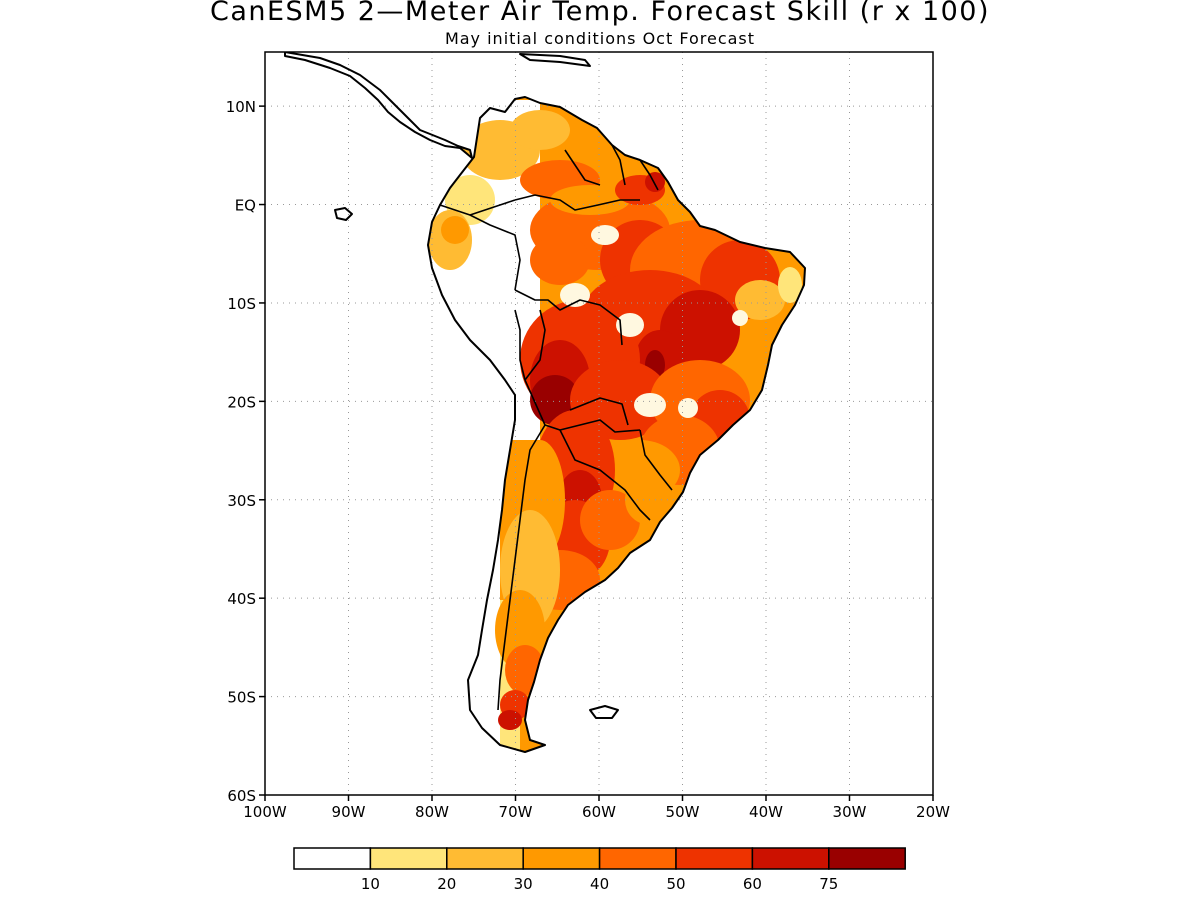  I want to click on skill-low-chile, so click(480, 596).